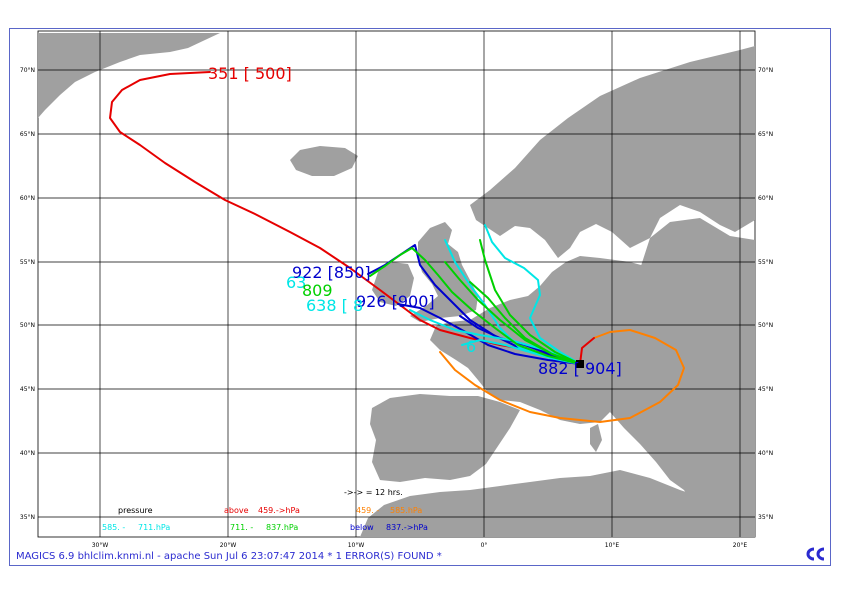  I want to click on legend-range-2: 585. -, so click(113, 527).